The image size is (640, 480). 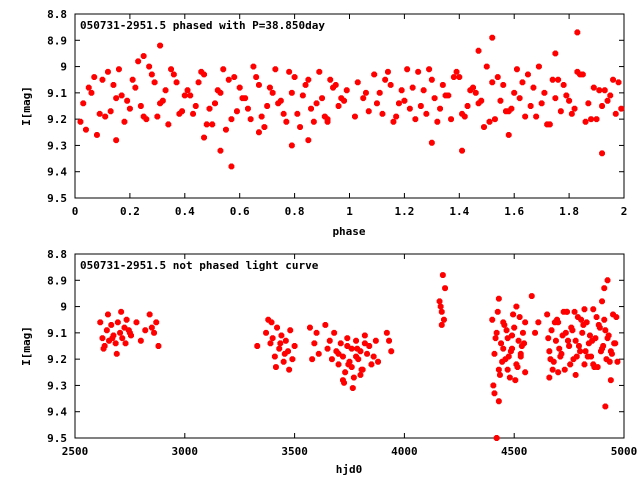 I want to click on y-tick-label: 9.1, so click(x=57, y=333).